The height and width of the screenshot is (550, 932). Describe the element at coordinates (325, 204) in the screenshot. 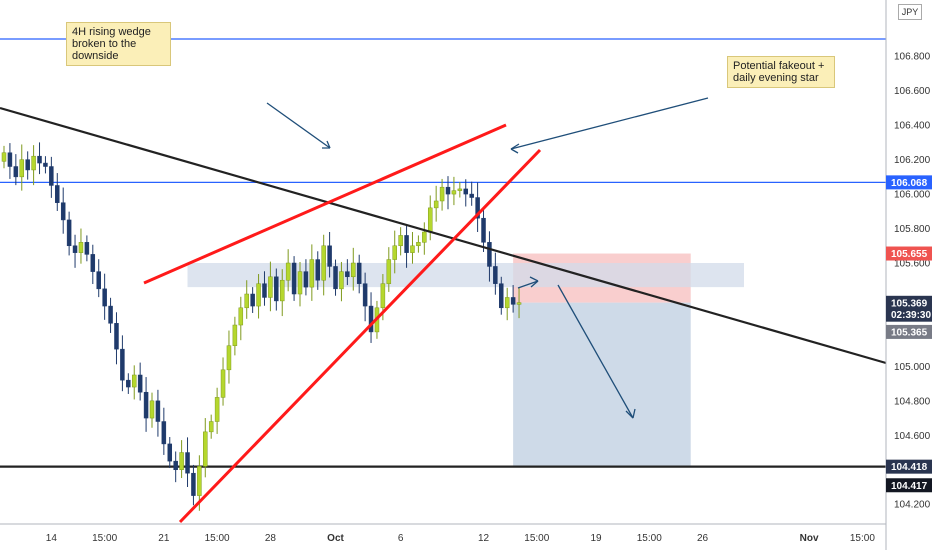

I see `wedge-upper-line` at that location.